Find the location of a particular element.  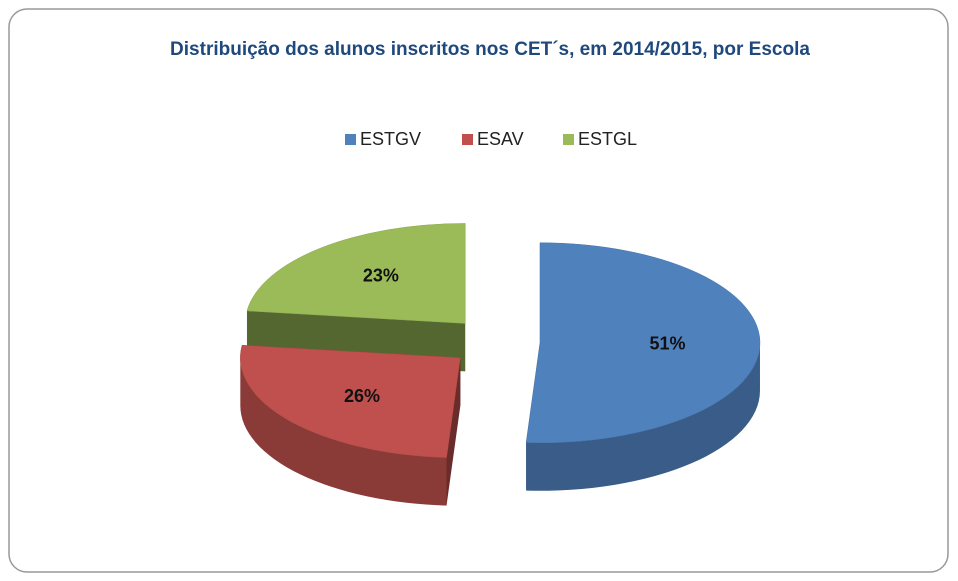

legend-label: ESTGL is located at coordinates (607, 139).